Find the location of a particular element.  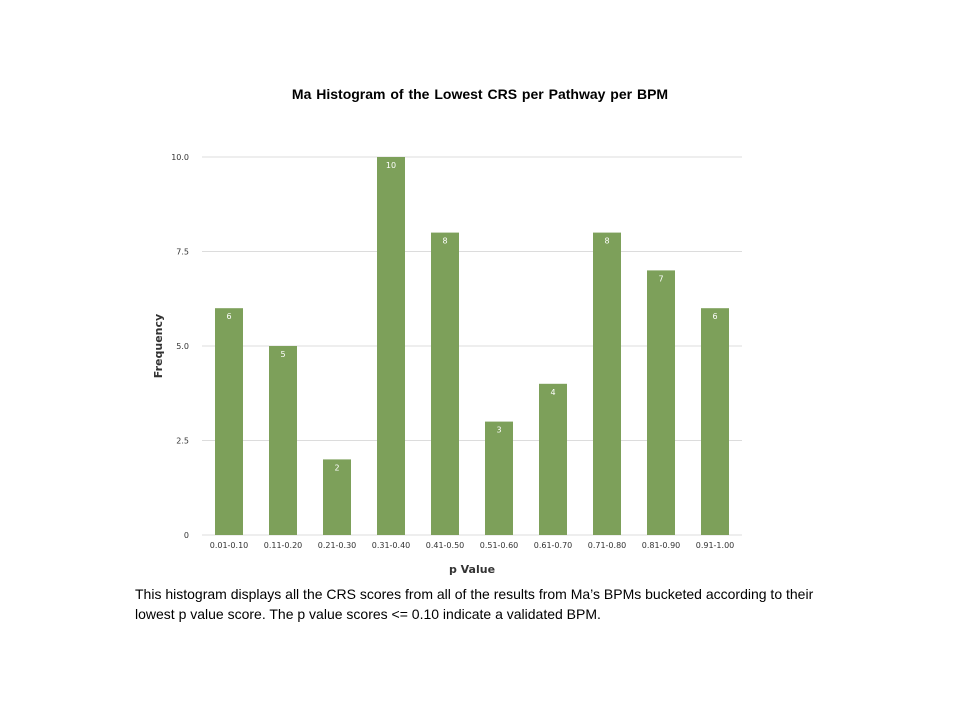

x-tick-label: 0.91-1.00 is located at coordinates (715, 545).